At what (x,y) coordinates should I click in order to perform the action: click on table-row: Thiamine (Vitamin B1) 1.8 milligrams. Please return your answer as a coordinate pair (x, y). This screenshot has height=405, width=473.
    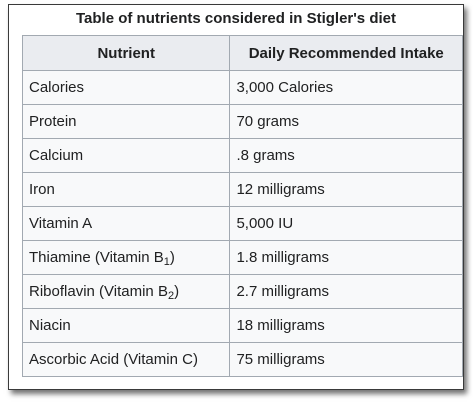
    Looking at the image, I should click on (242, 257).